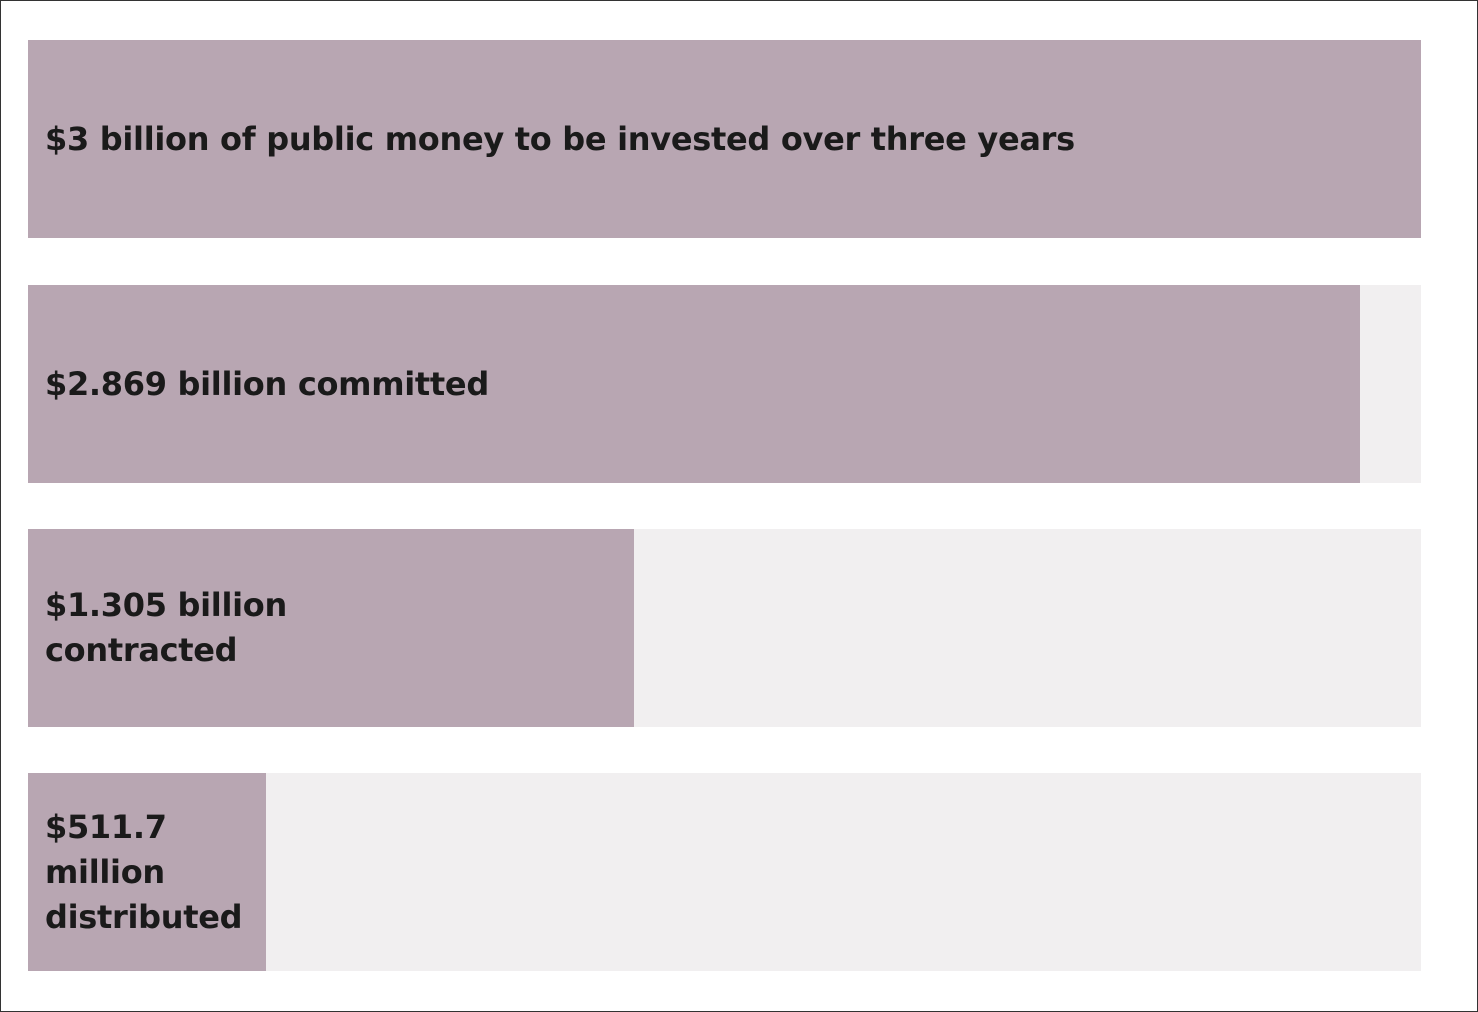 This screenshot has height=1012, width=1478. I want to click on bar-distributed, so click(147, 872).